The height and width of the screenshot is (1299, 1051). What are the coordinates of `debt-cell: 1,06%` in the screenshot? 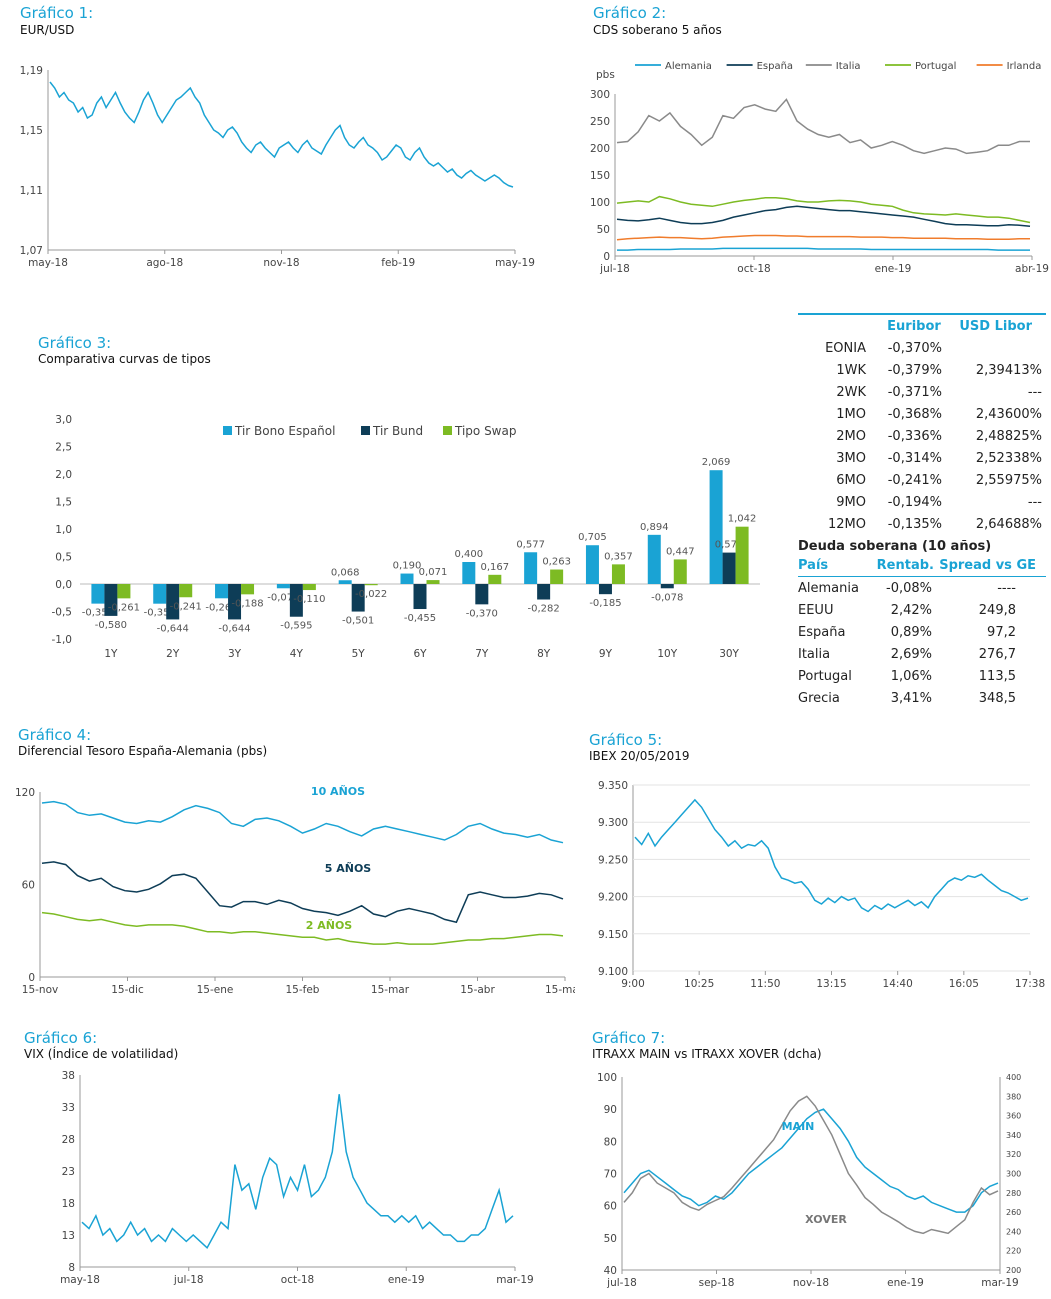 It's located at (911, 676).